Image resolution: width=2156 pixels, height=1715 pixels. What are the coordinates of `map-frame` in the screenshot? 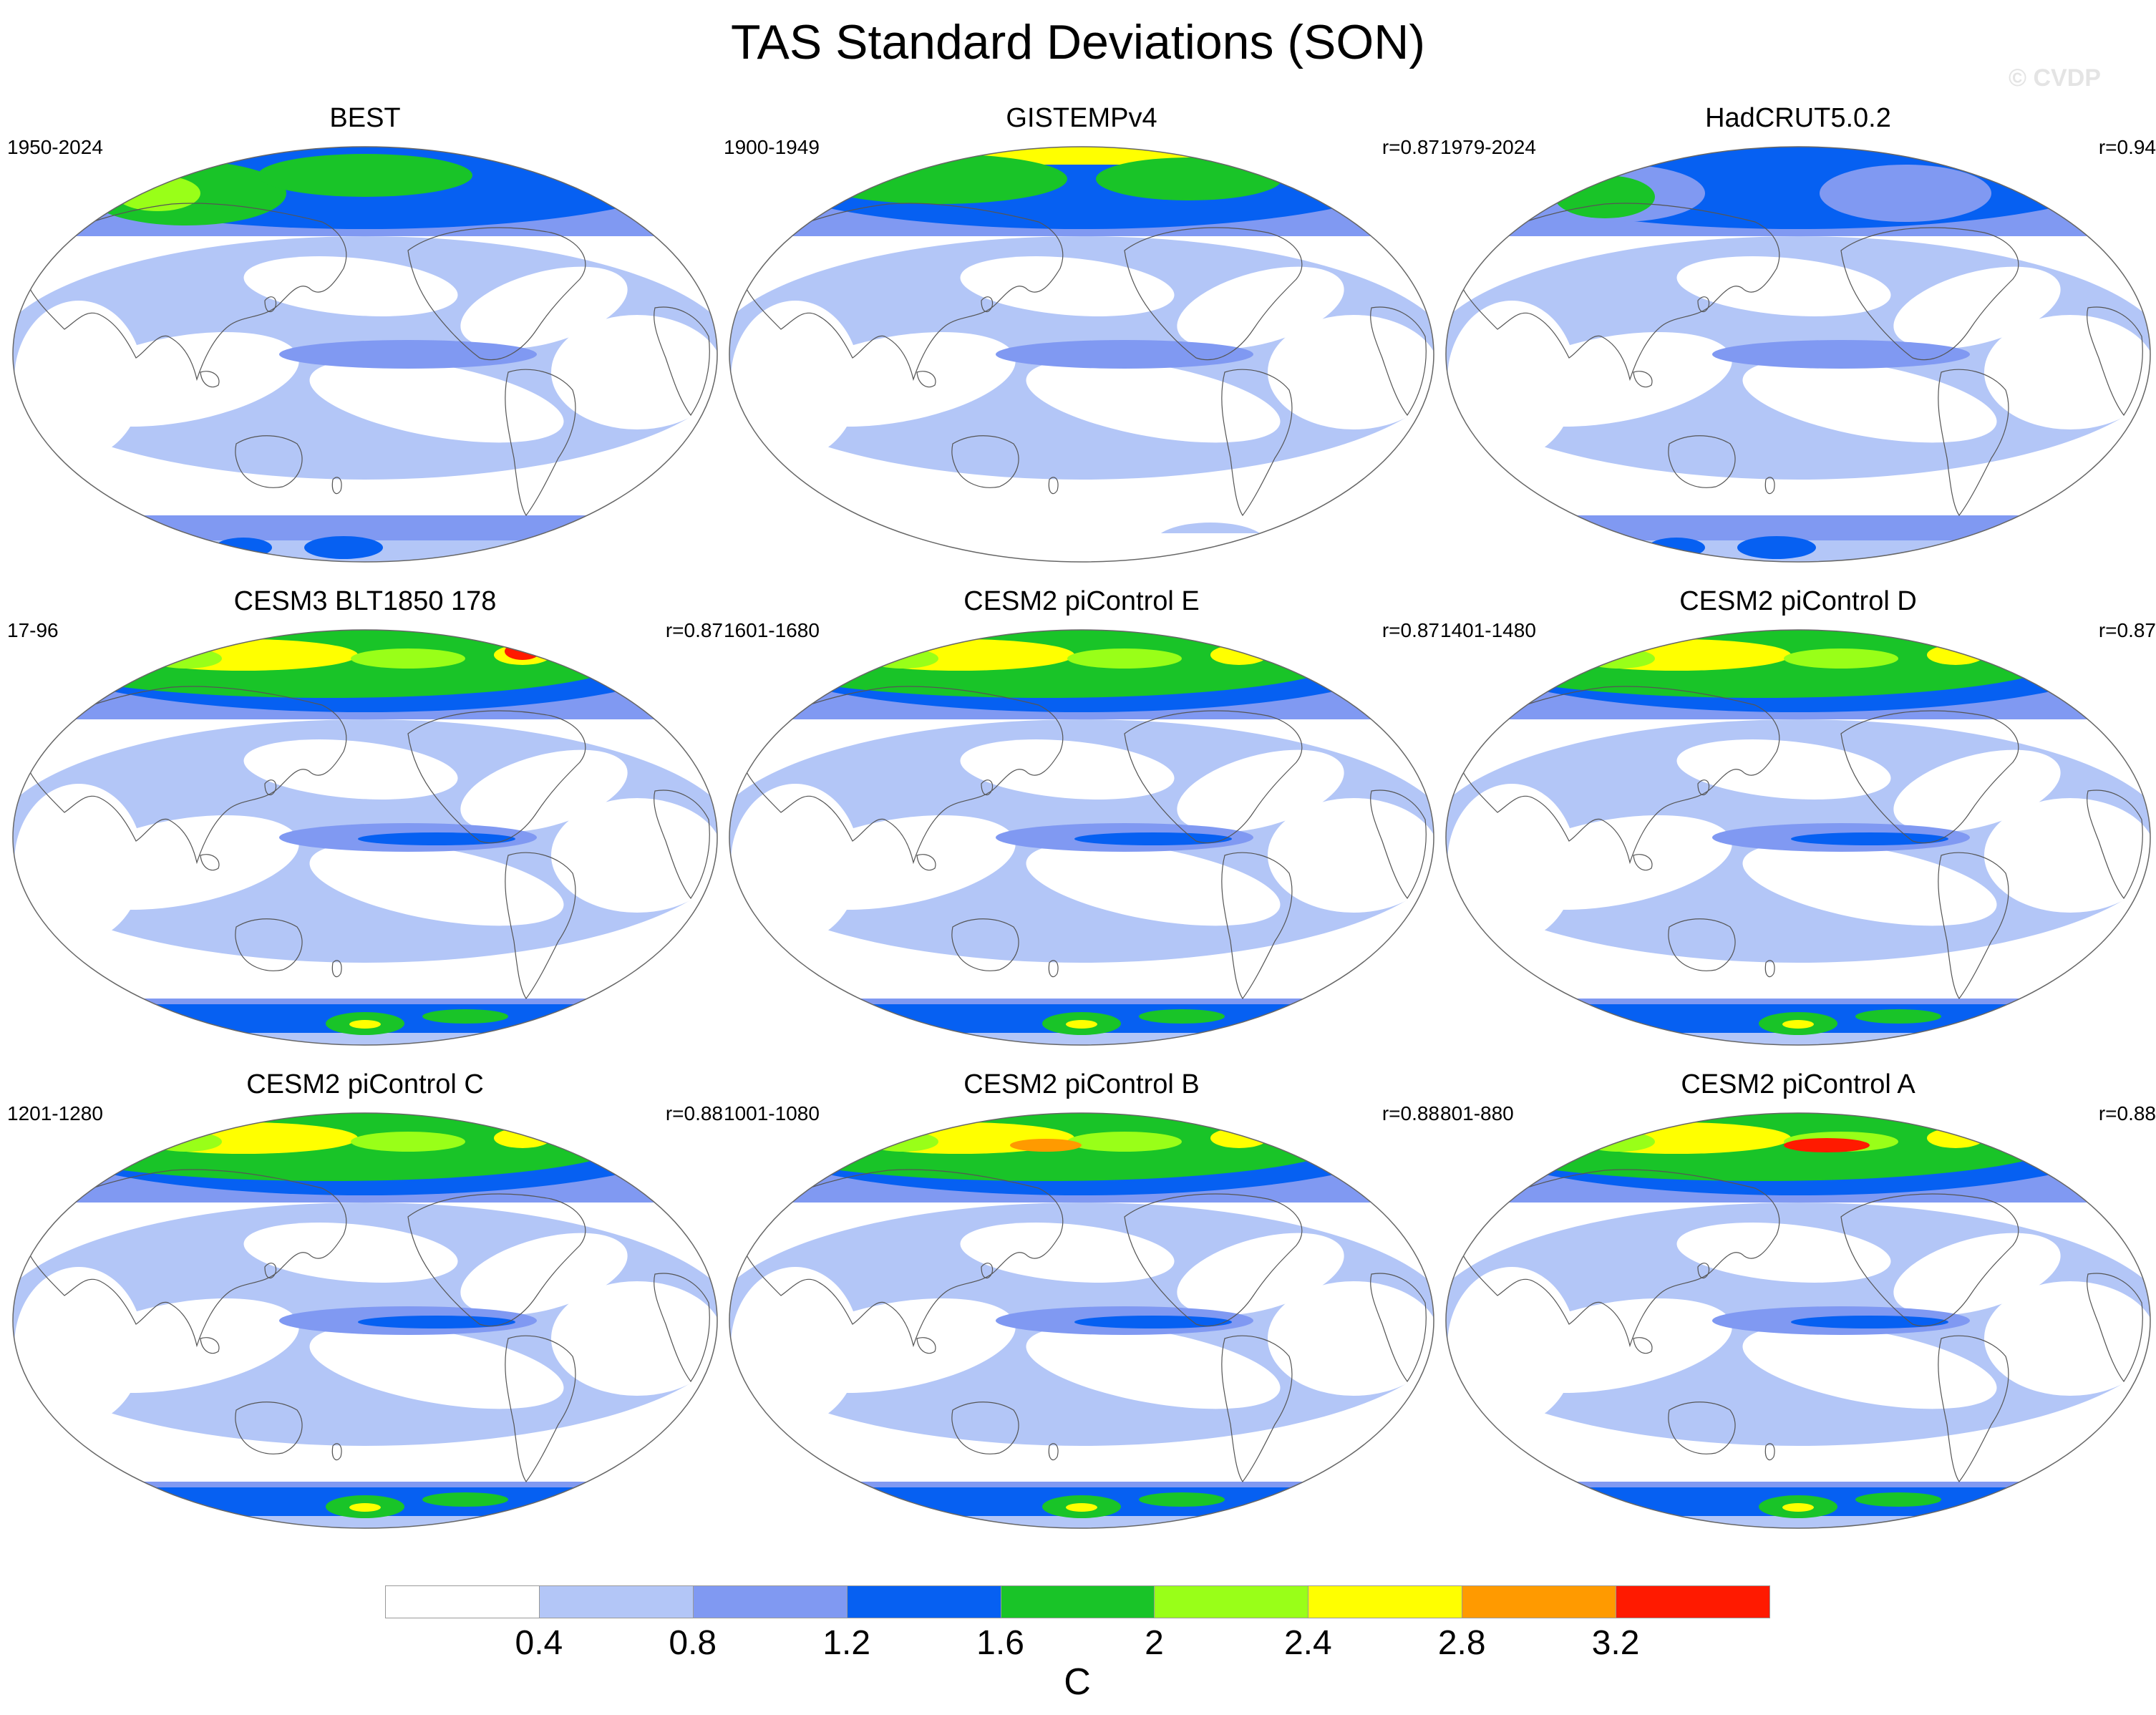 It's located at (1081, 1320).